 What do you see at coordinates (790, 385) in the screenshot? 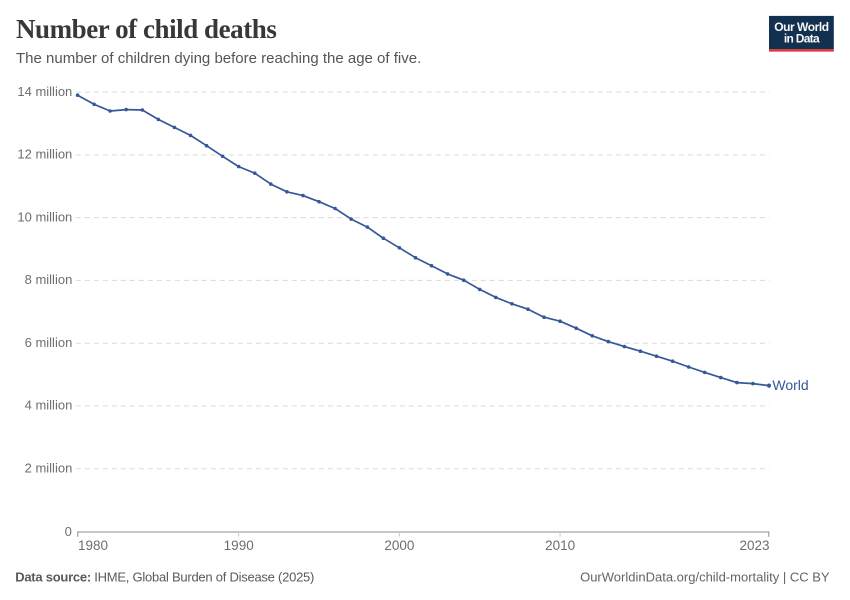
I see `svg-text: World` at bounding box center [790, 385].